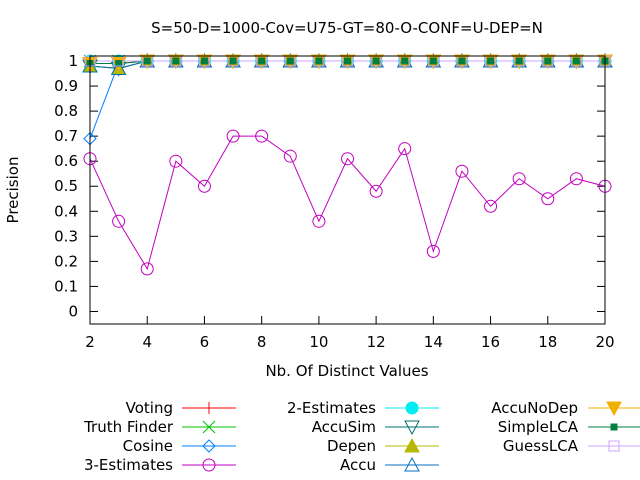 The image size is (640, 480). What do you see at coordinates (209, 408) in the screenshot?
I see `legend-marker-voting` at bounding box center [209, 408].